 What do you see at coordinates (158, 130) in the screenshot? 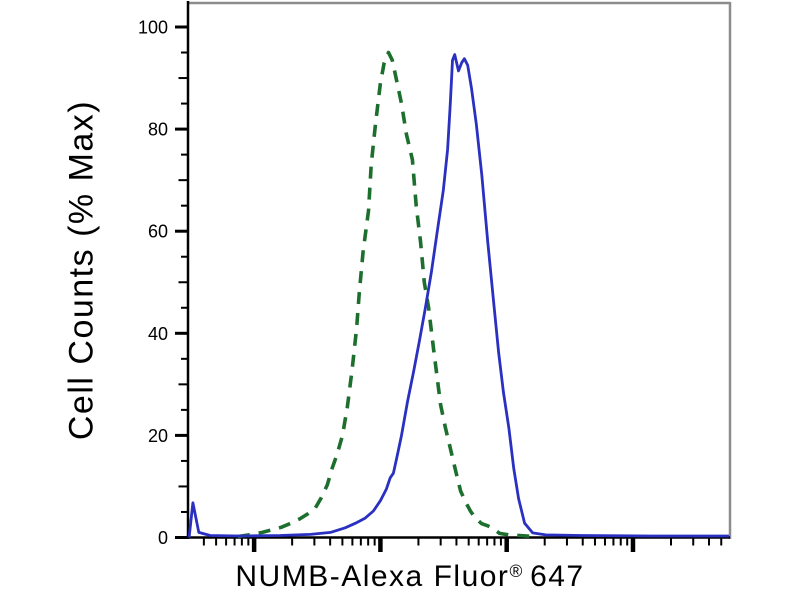
I see `y-tick-label: 80` at bounding box center [158, 130].